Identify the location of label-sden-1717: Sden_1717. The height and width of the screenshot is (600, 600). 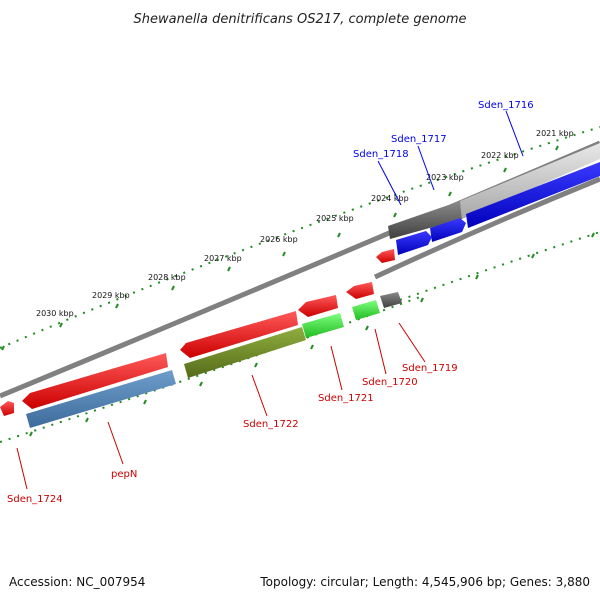
(419, 139).